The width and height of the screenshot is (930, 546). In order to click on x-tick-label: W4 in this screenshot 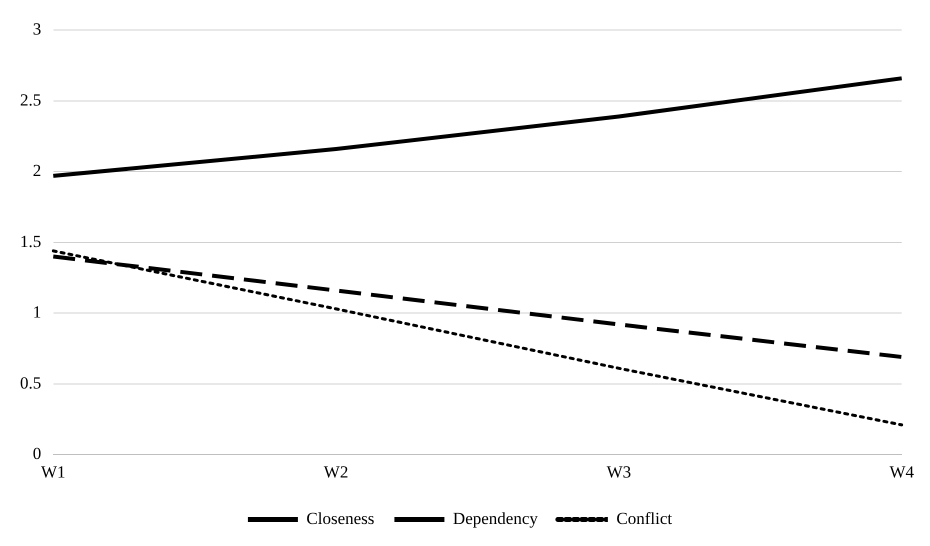, I will do `click(901, 472)`.